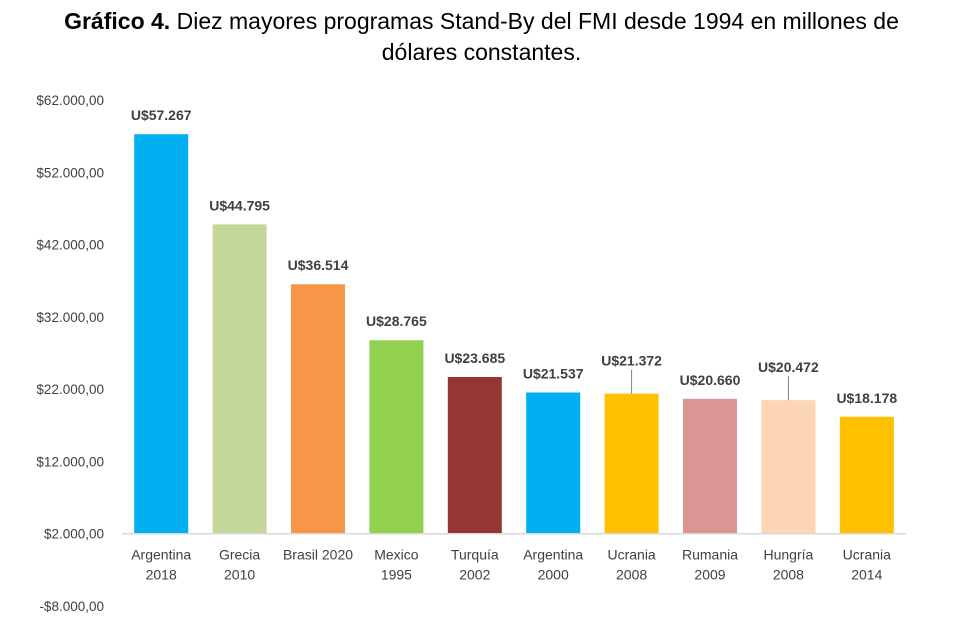  Describe the element at coordinates (709, 575) in the screenshot. I see `x-tick-label-line: 2009` at that location.